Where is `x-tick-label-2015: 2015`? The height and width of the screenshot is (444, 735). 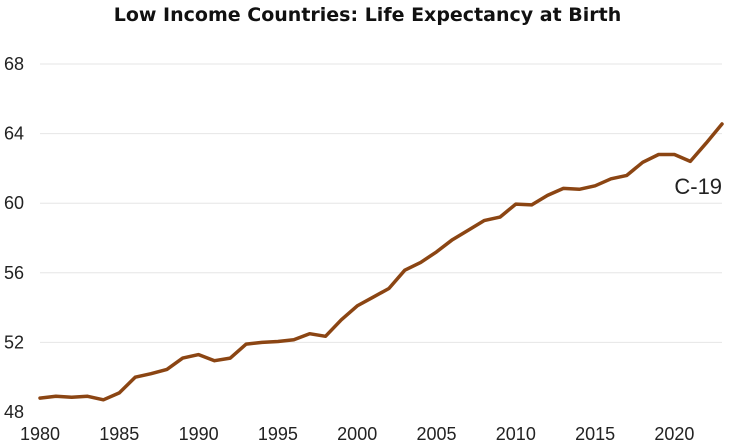
x-tick-label-2015: 2015 is located at coordinates (595, 434).